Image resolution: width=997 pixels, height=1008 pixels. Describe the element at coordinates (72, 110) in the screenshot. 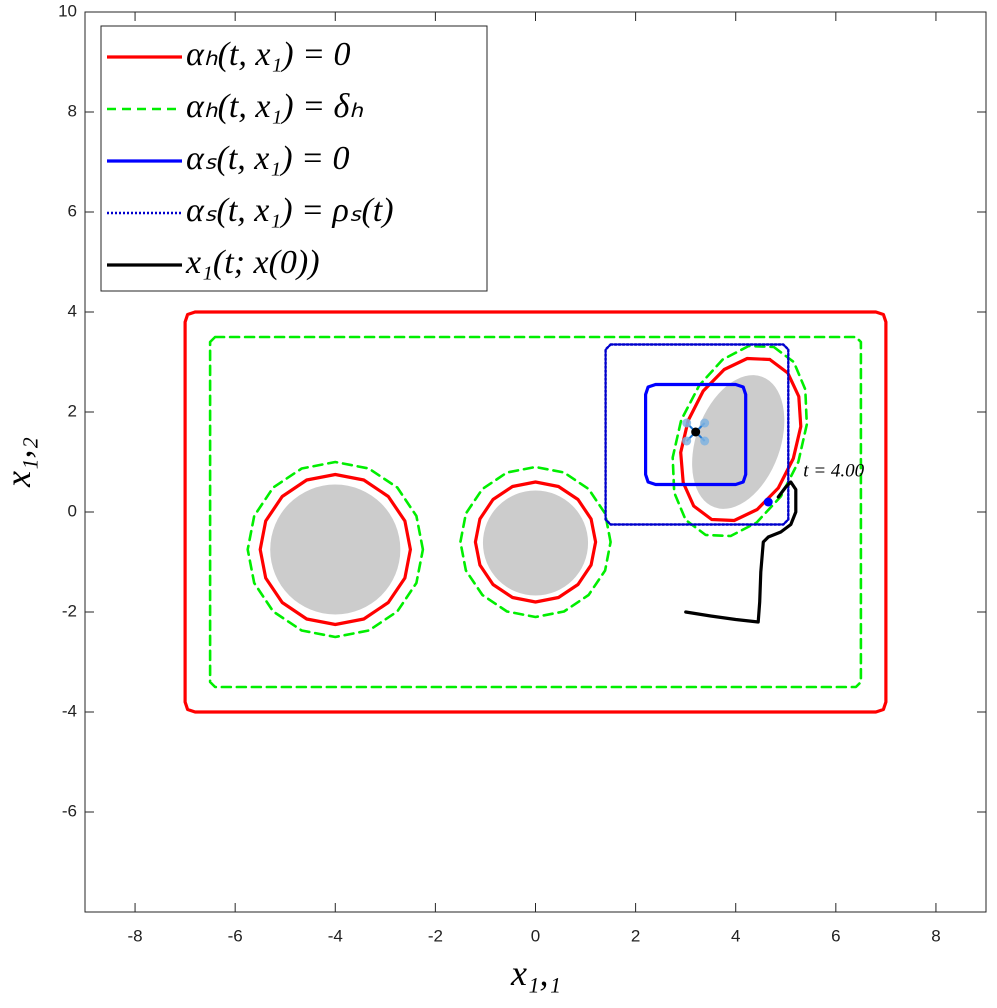

I see `y-tick-label: 8` at that location.